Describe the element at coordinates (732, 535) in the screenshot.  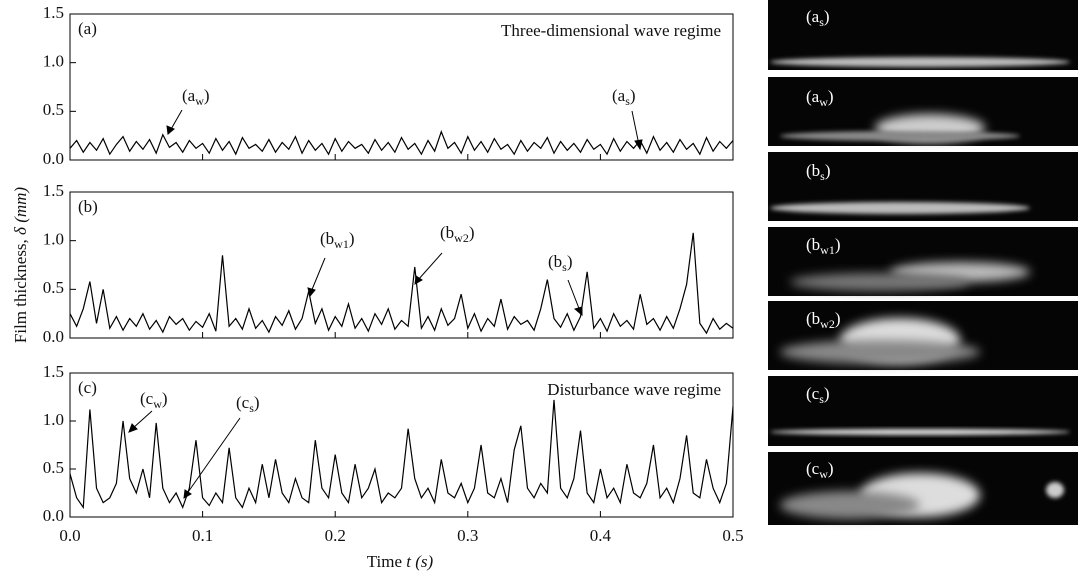
I see `x-tick-label: 0.5` at that location.